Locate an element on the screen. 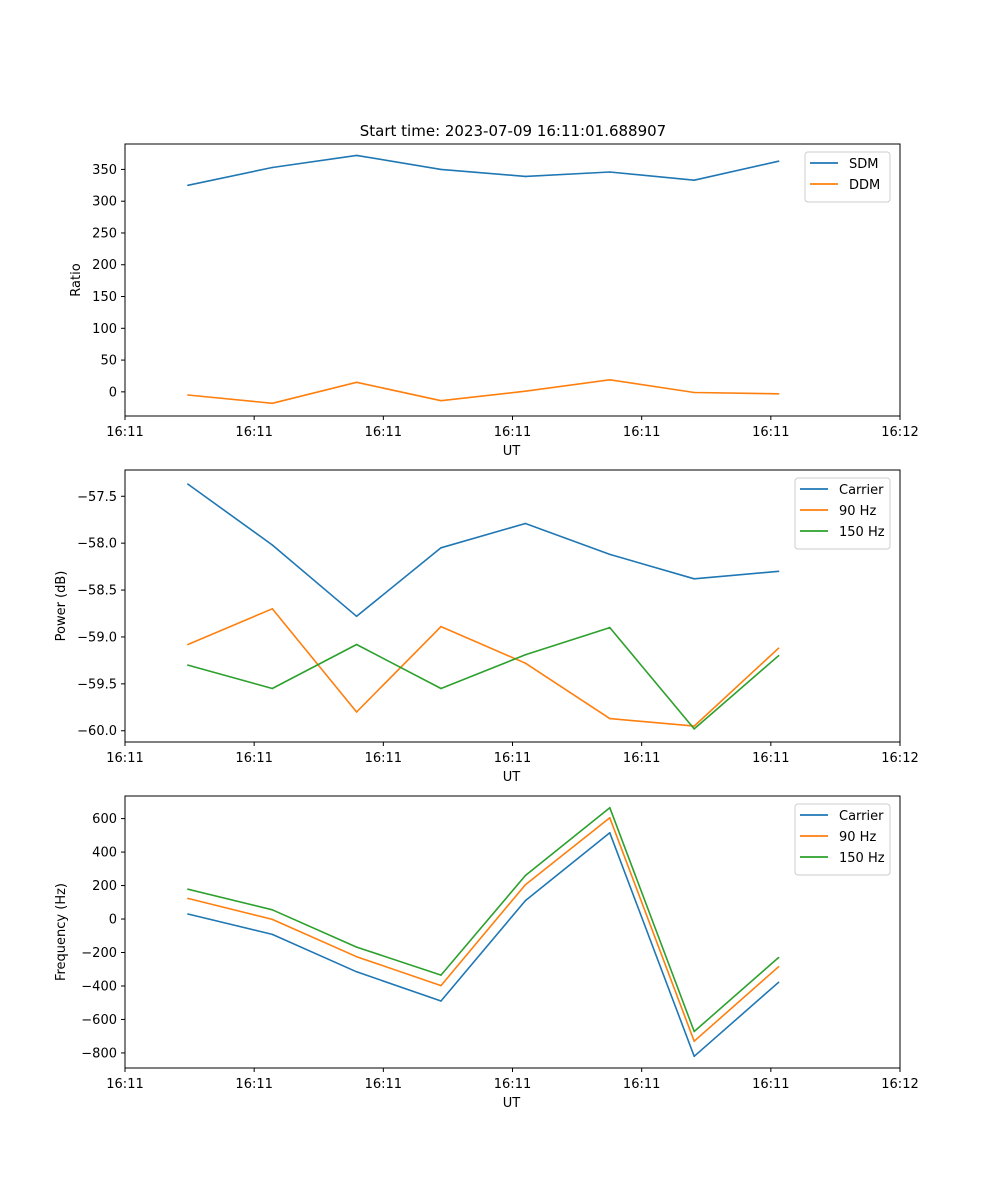 The height and width of the screenshot is (1200, 1000). y-tick-label: 100 is located at coordinates (104, 329).